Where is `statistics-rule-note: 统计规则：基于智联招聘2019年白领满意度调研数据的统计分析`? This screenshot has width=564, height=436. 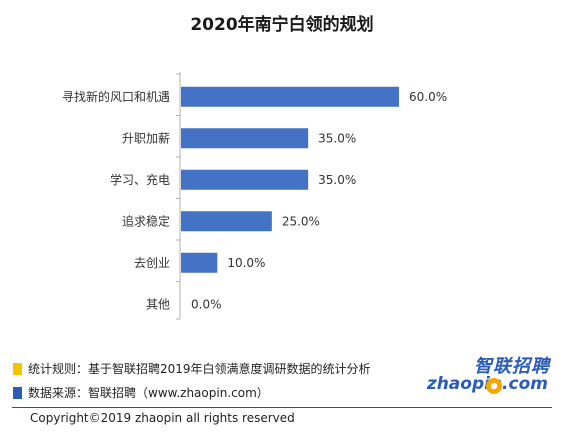 statistics-rule-note: 统计规则：基于智联招聘2019年白领满意度调研数据的统计分析 is located at coordinates (192, 368).